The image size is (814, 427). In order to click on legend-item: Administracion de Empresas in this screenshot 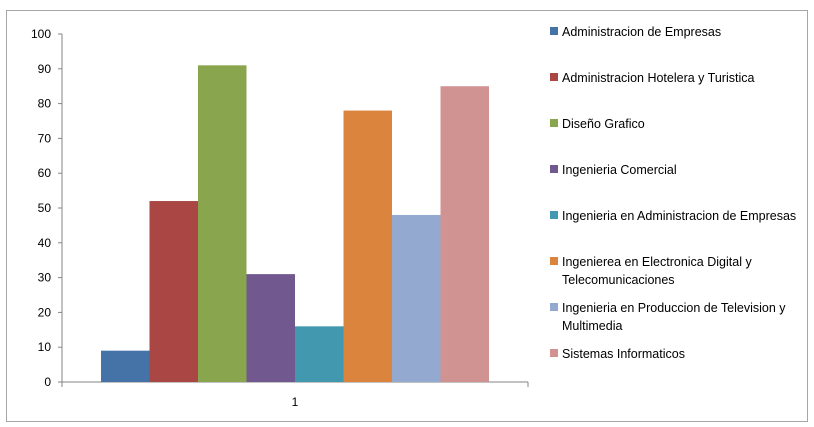, I will do `click(682, 32)`.